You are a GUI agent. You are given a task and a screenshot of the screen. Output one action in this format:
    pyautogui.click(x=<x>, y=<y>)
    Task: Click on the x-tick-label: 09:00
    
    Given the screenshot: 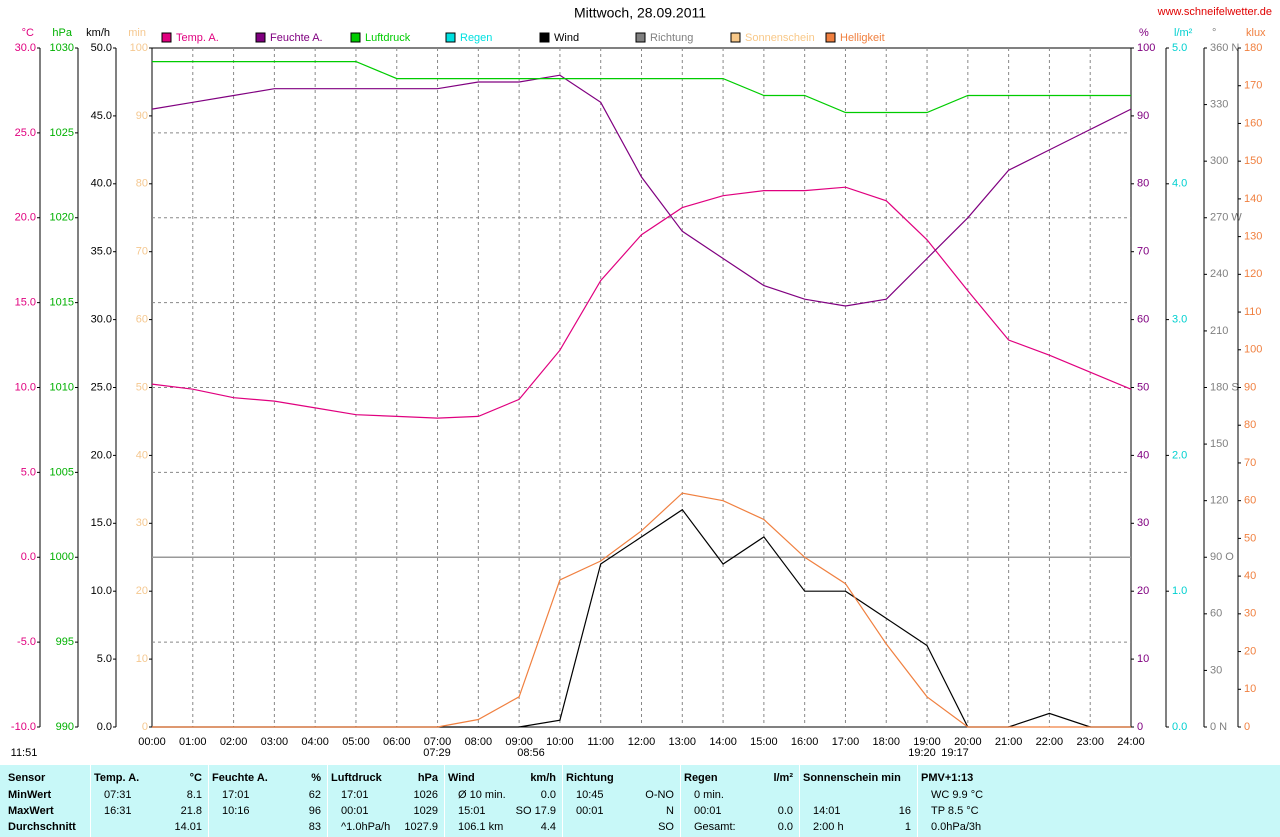 What is the action you would take?
    pyautogui.click(x=519, y=742)
    